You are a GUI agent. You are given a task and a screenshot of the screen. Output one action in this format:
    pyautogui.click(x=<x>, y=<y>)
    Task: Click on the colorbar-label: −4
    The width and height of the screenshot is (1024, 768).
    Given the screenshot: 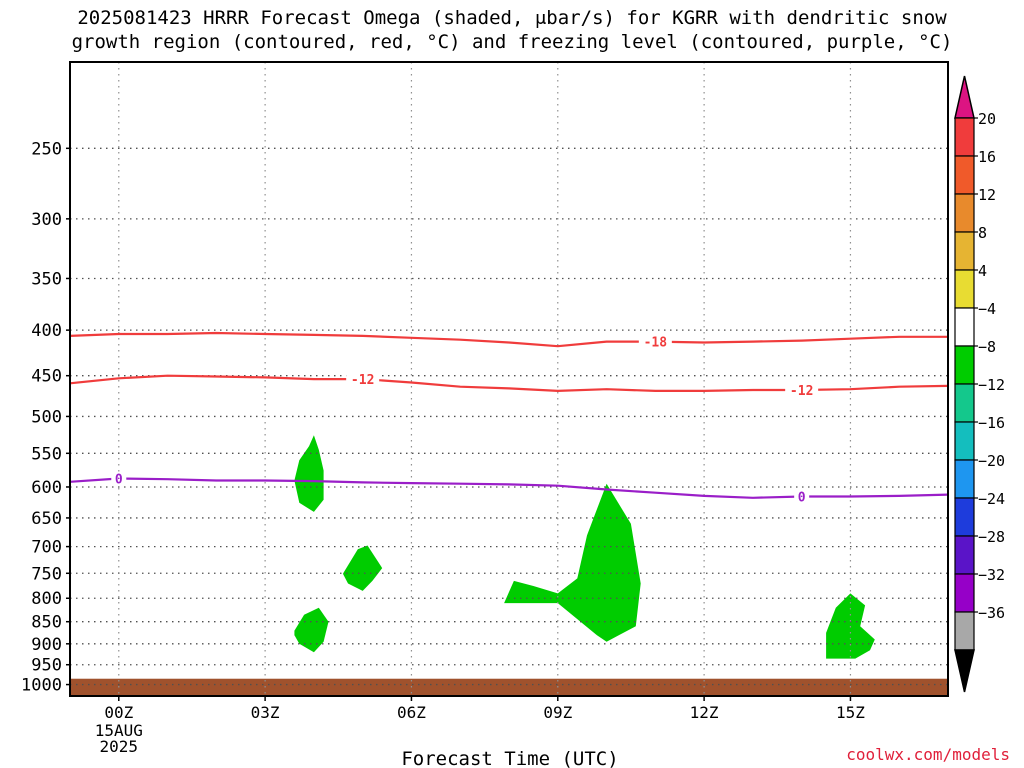 What is the action you would take?
    pyautogui.click(x=987, y=309)
    